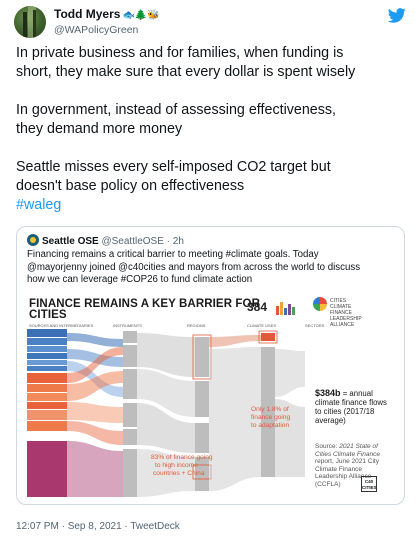 The width and height of the screenshot is (419, 539). I want to click on infographic-title-line: FINANCE REMAINS A KEY BARRIER FOR, so click(144, 304).